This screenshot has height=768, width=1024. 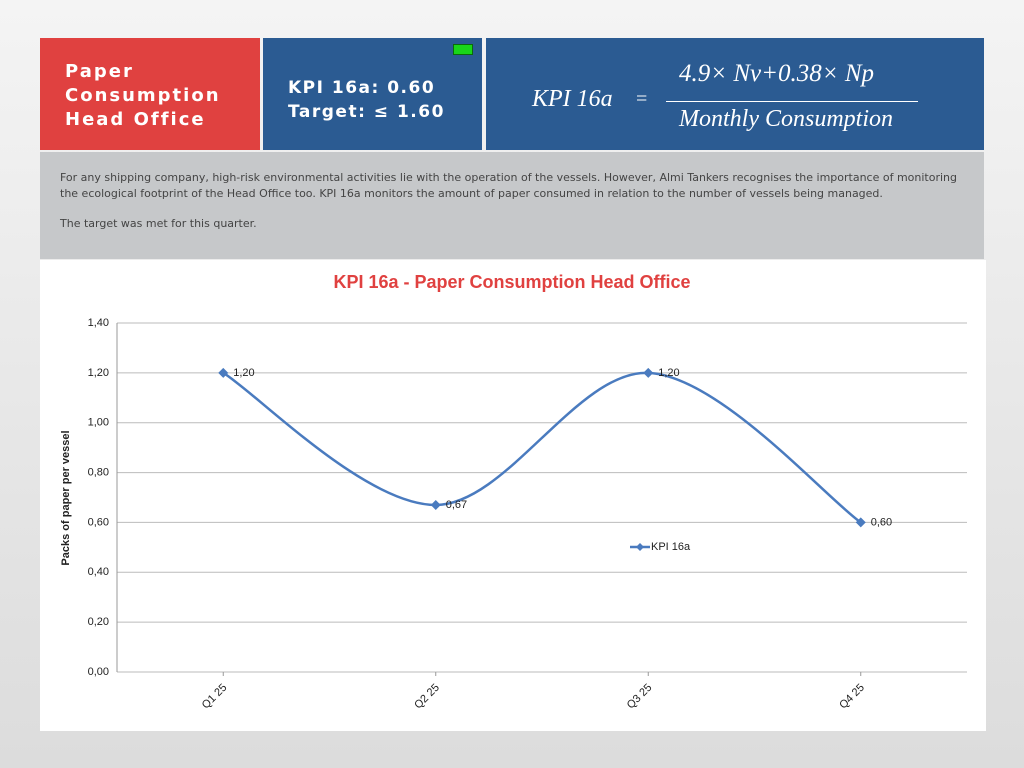 I want to click on kpi-panel: KPI 16a: 0.60 Target: ≤ 1.60, so click(x=372, y=94).